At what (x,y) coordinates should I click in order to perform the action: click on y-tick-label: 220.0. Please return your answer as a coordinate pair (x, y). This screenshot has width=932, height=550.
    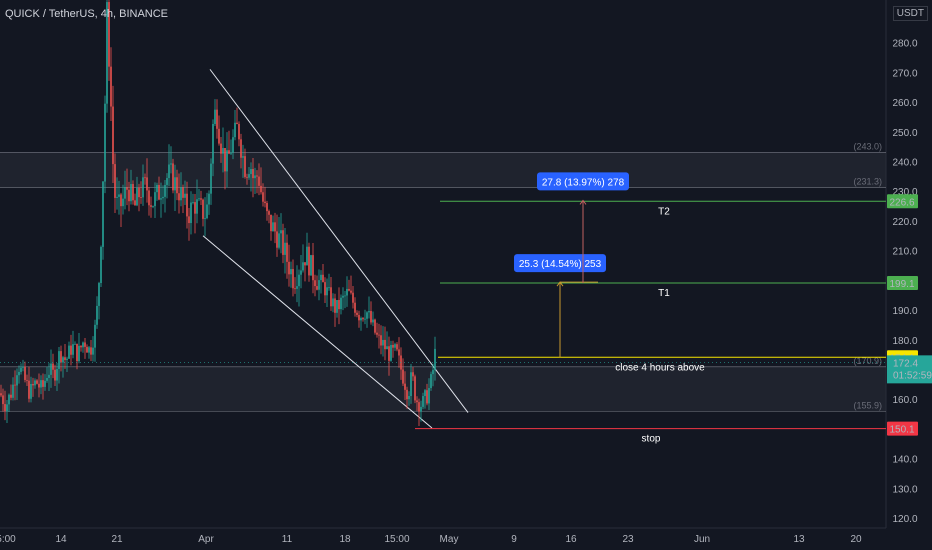
    Looking at the image, I should click on (904, 222).